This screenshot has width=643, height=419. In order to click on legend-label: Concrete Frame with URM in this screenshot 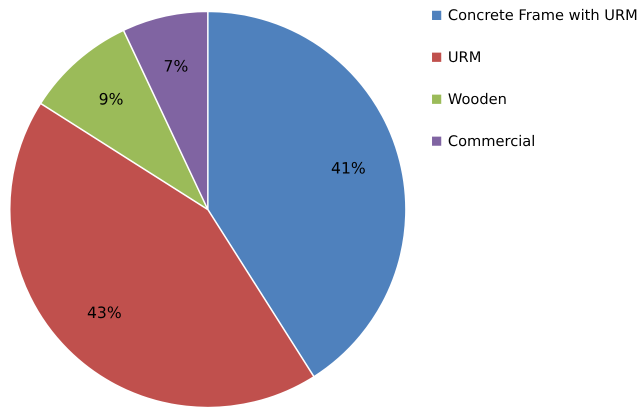, I will do `click(543, 15)`.